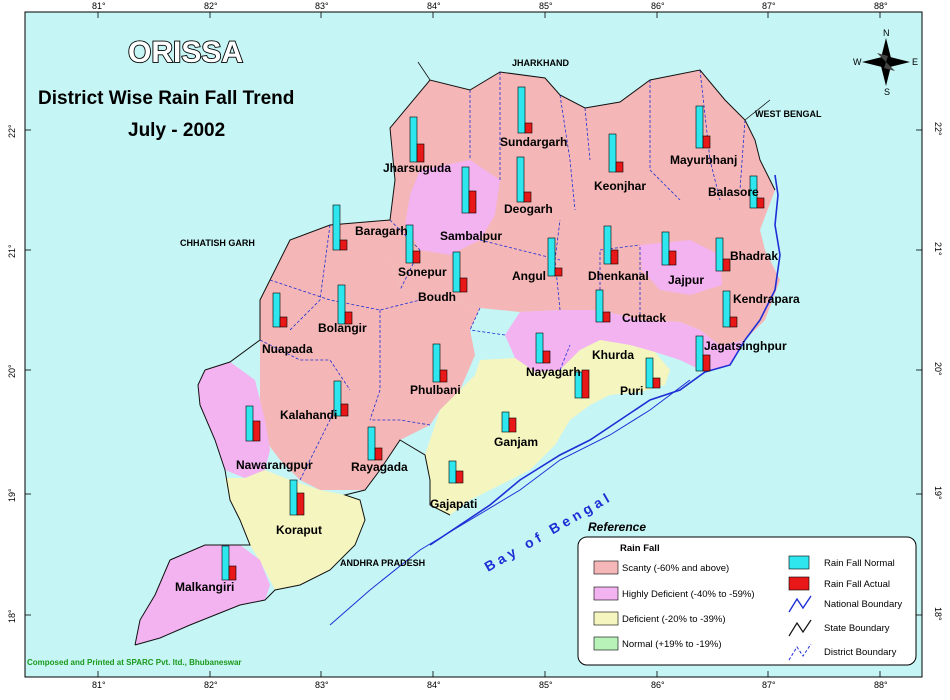  What do you see at coordinates (166, 98) in the screenshot?
I see `map-subtitle-line1: District Wise Rain Fall Trend` at bounding box center [166, 98].